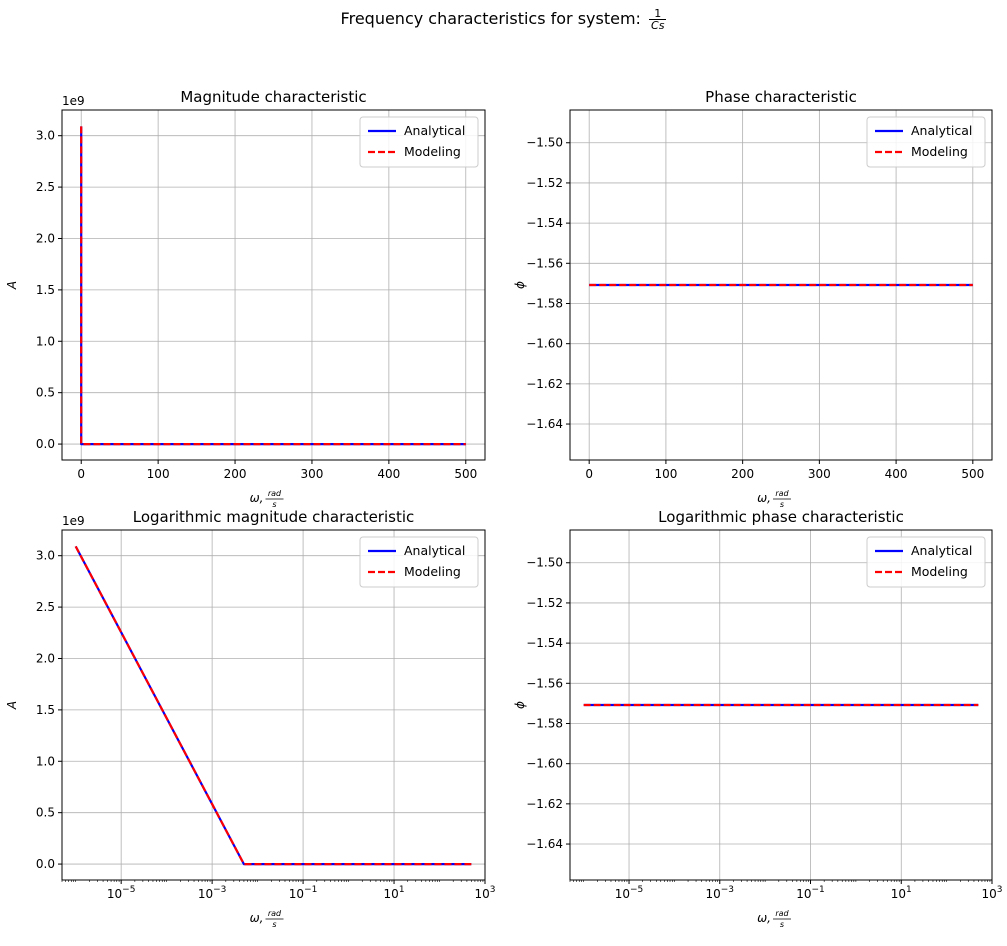  Describe the element at coordinates (781, 97) in the screenshot. I see `subplot-title: Phase characteristic` at that location.